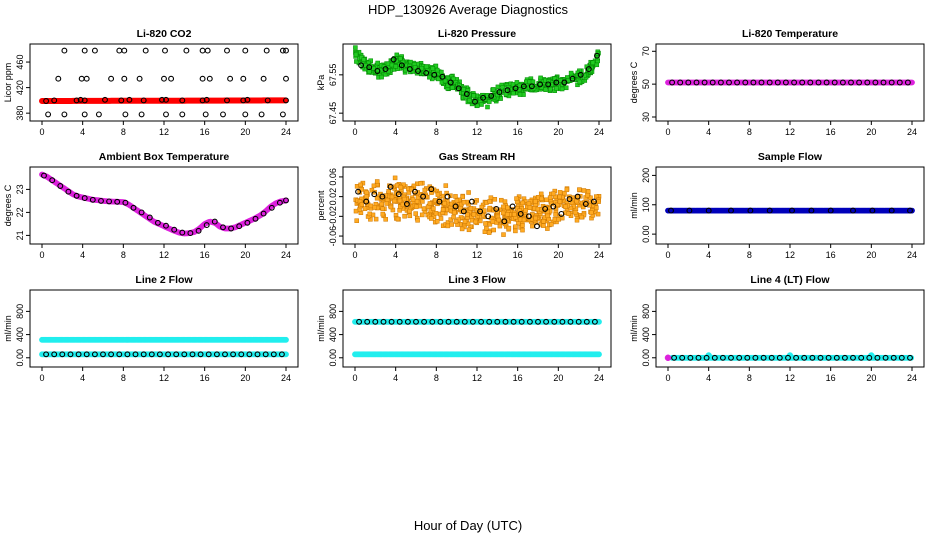 The height and width of the screenshot is (540, 936). What do you see at coordinates (333, 75) in the screenshot?
I see `y-tick-label: 67.55` at bounding box center [333, 75].